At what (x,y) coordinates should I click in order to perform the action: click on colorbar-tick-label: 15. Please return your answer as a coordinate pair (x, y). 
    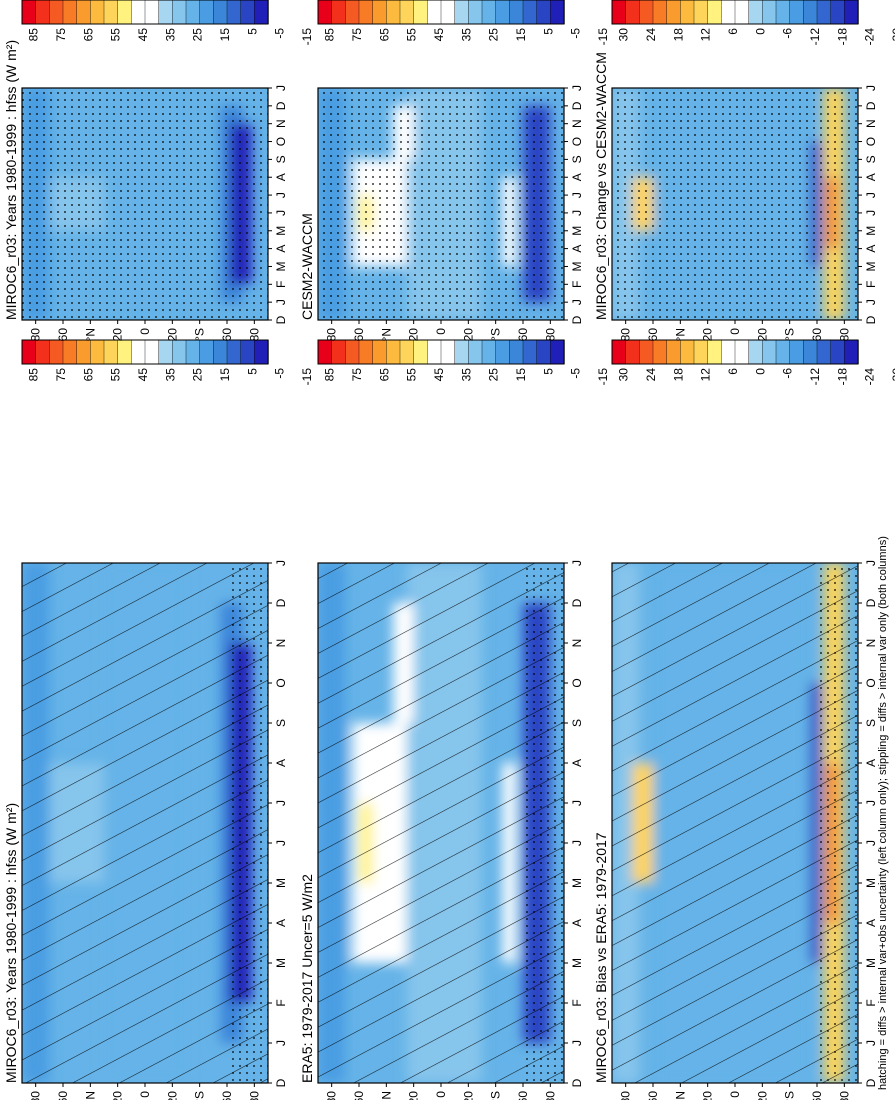
    Looking at the image, I should click on (521, 375).